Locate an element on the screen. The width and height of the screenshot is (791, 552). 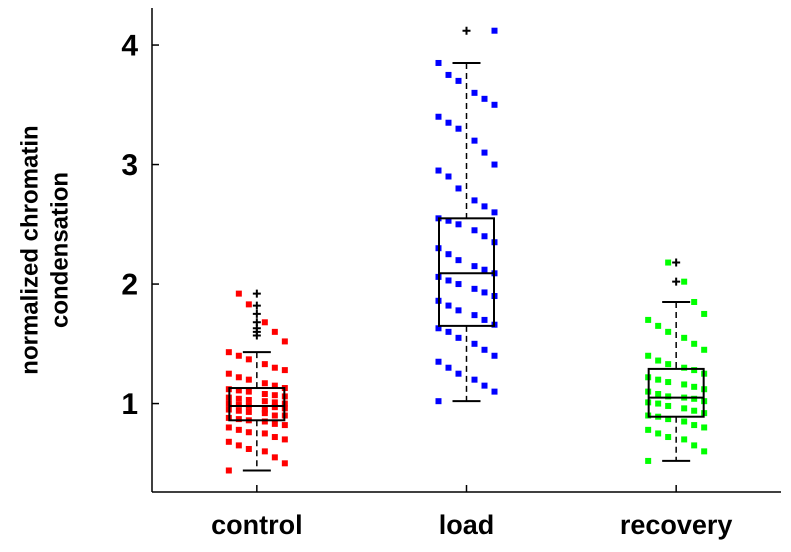
y-tick-label: 4 is located at coordinates (129, 46).